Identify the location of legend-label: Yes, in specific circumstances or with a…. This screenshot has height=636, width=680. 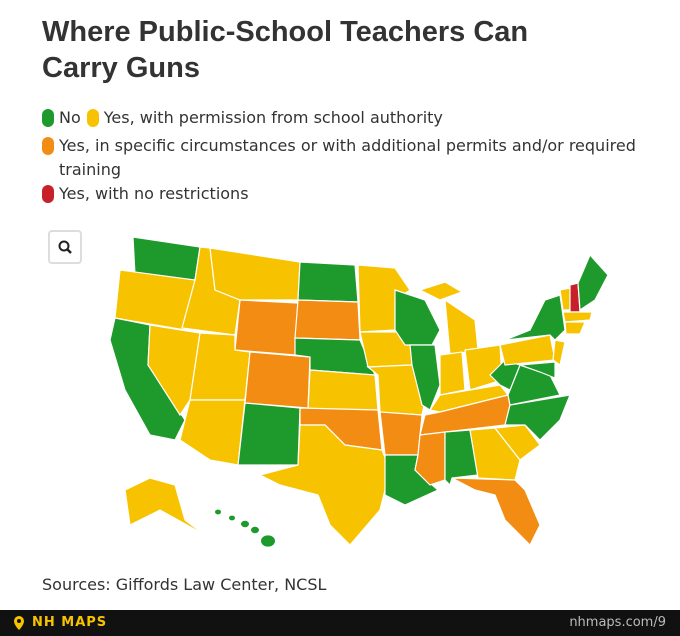
(347, 157).